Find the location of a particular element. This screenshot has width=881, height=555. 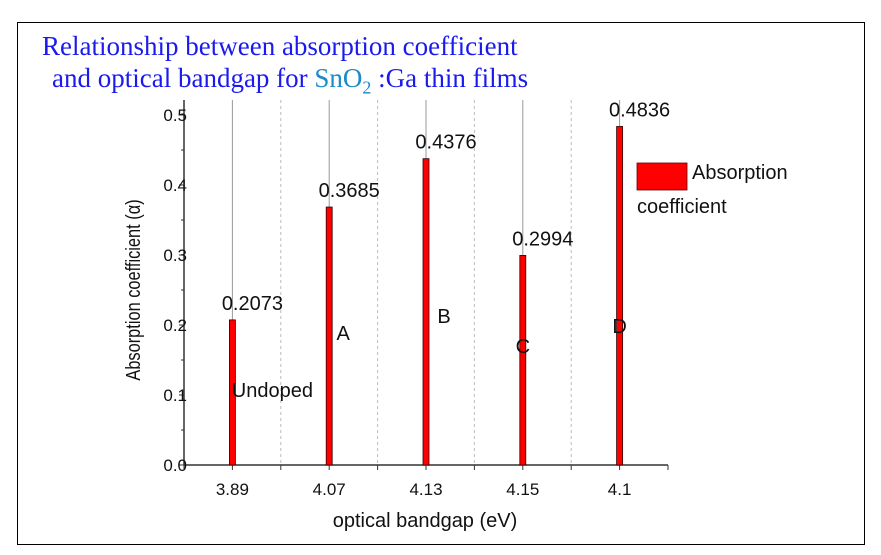

x-axis-label: optical bandgap (eV) is located at coordinates (425, 521).